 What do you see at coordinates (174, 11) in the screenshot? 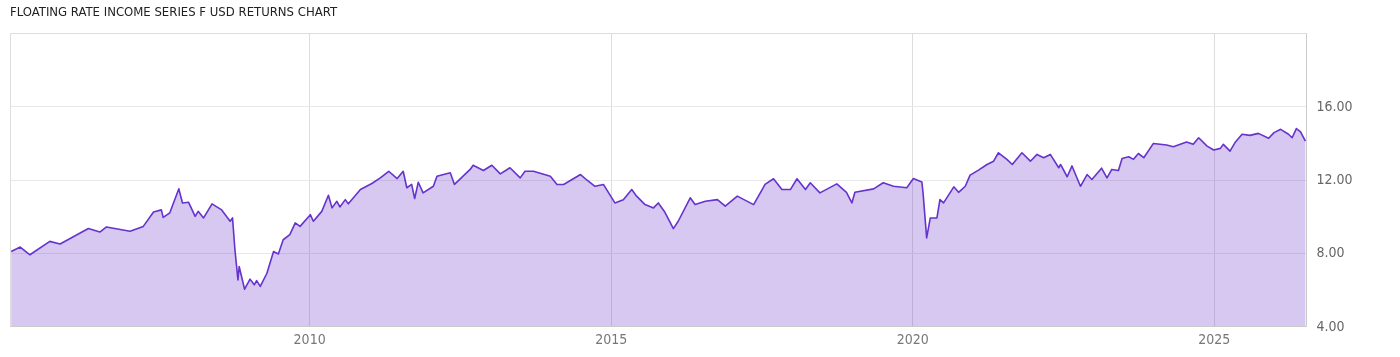
I see `chart-title: FLOATING RATE INCOME SERIES F USD RETURNS CHART` at bounding box center [174, 11].